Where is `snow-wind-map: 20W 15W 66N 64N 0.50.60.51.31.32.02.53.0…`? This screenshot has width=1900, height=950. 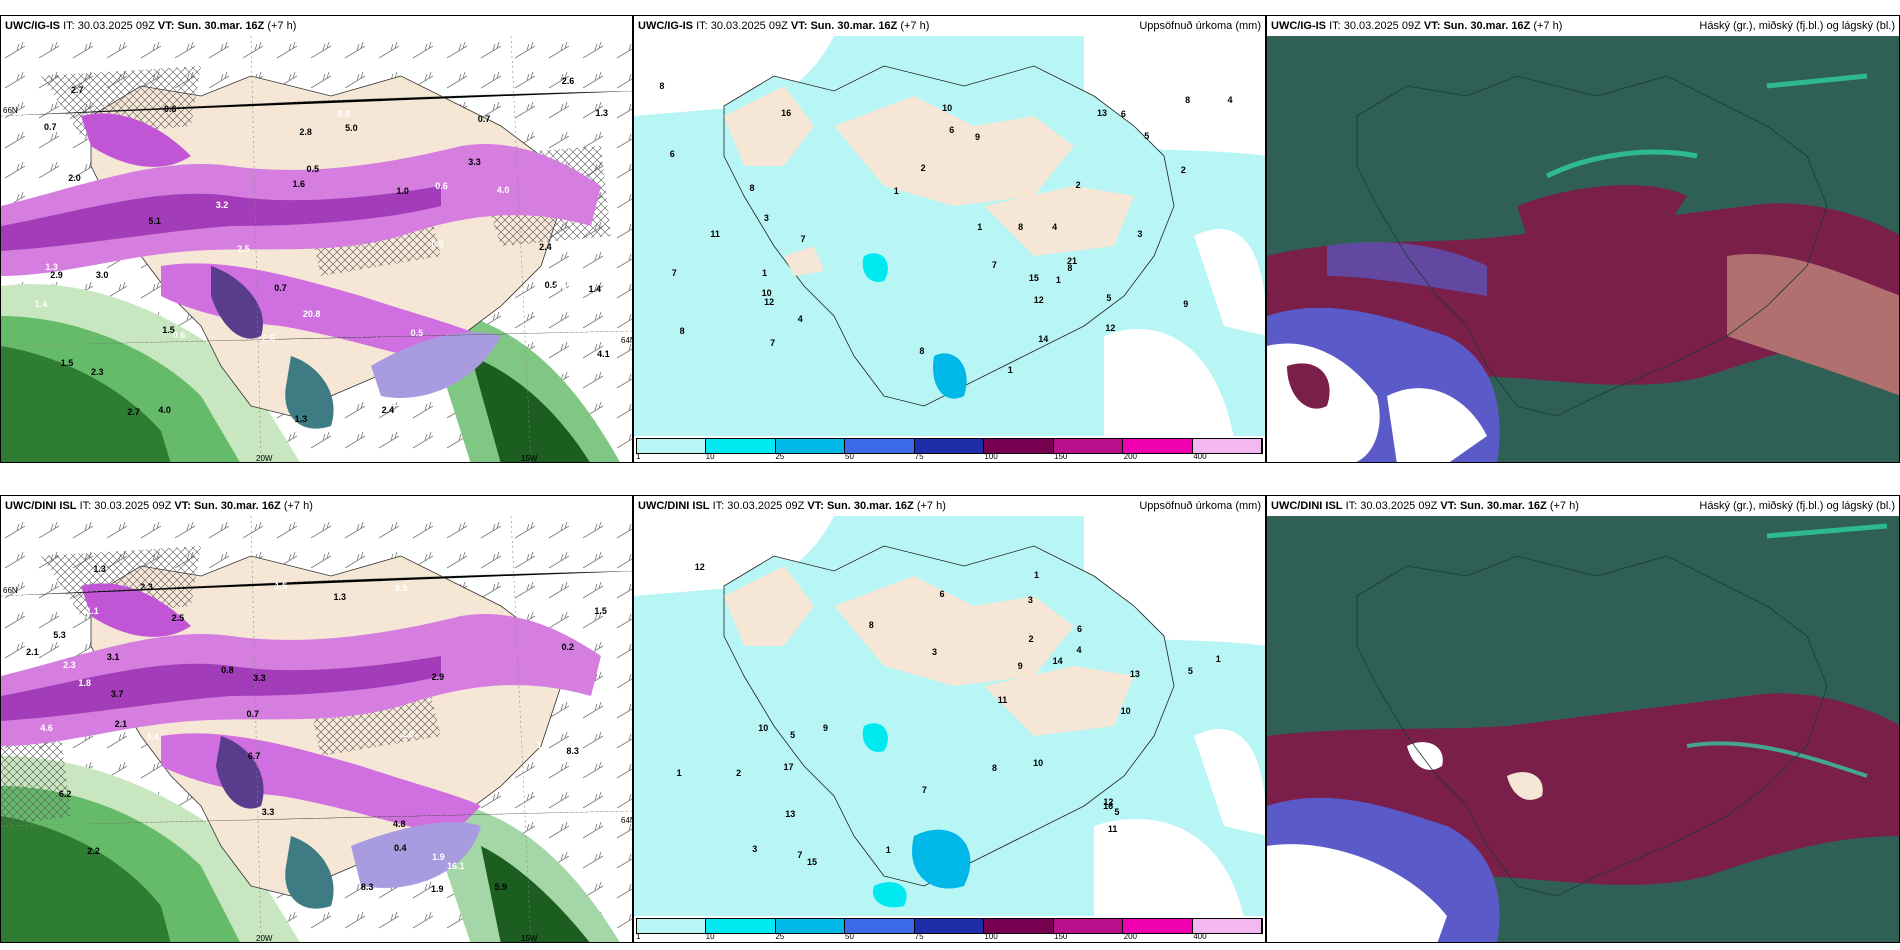
snow-wind-map: 20W 15W 66N 64N 0.50.60.51.31.32.02.53.0… is located at coordinates (316, 249).